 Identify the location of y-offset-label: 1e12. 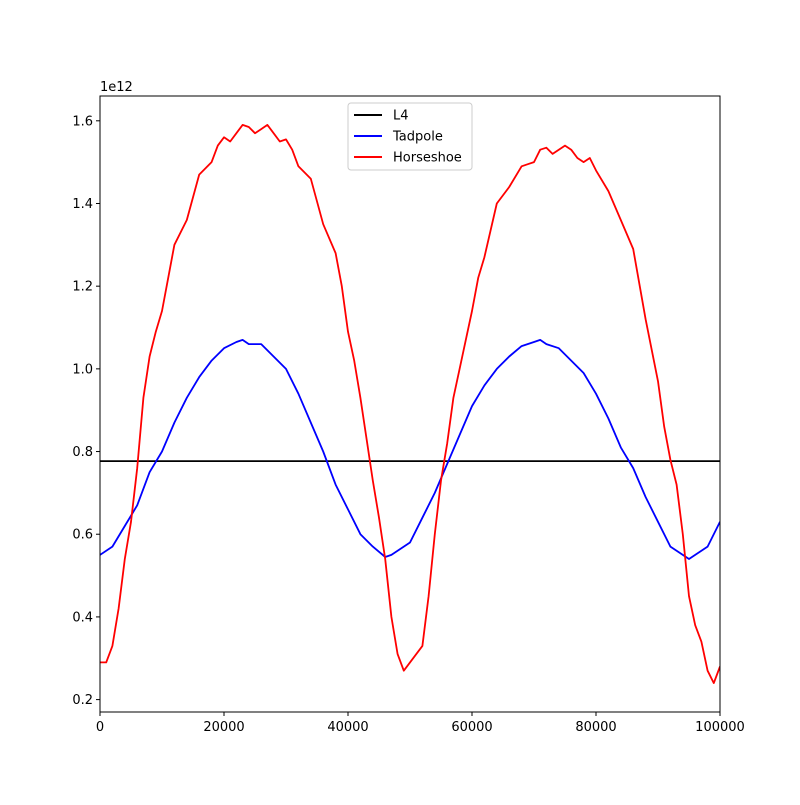
(116, 87).